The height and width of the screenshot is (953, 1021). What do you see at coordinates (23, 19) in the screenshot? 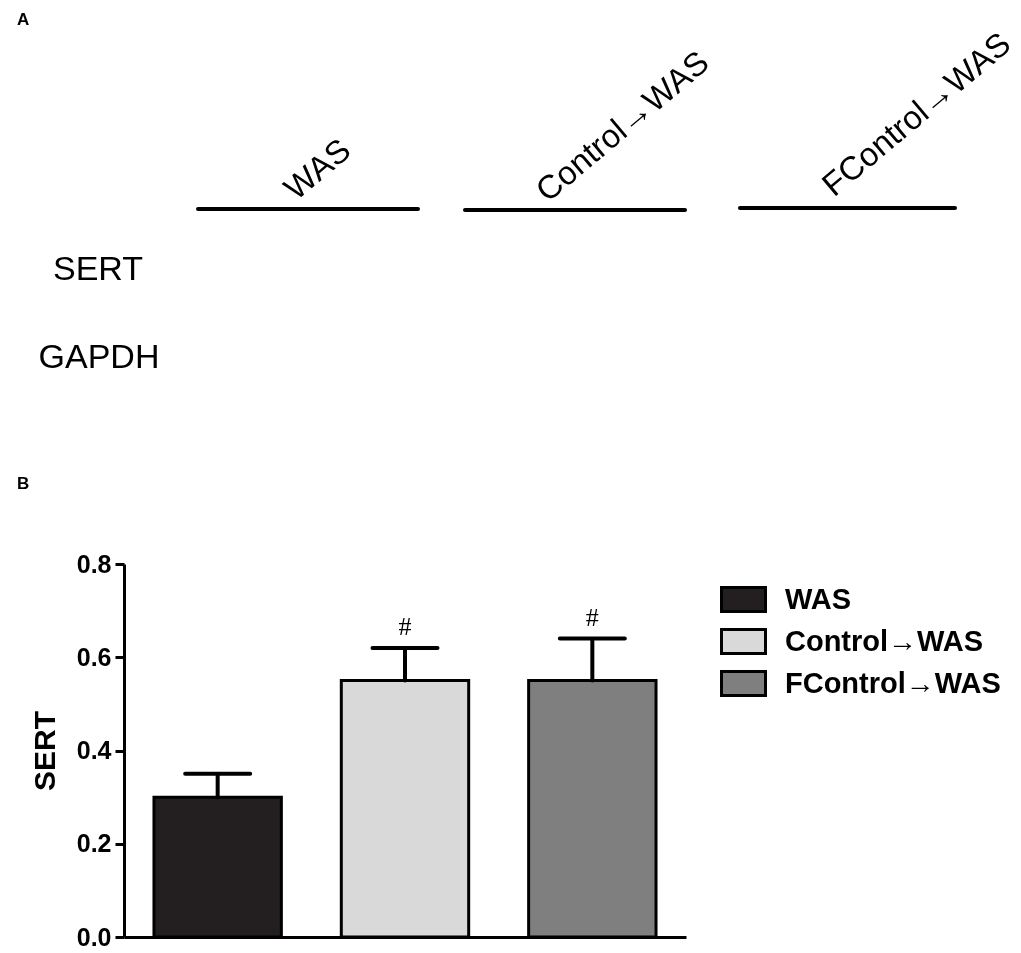
I see `text: A` at bounding box center [23, 19].